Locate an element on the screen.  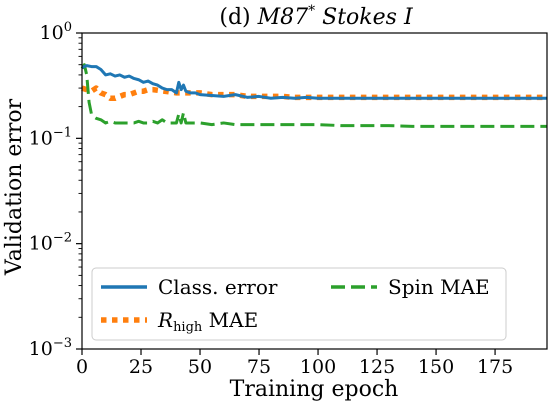
legend-r-suffix: MAE is located at coordinates (230, 320).